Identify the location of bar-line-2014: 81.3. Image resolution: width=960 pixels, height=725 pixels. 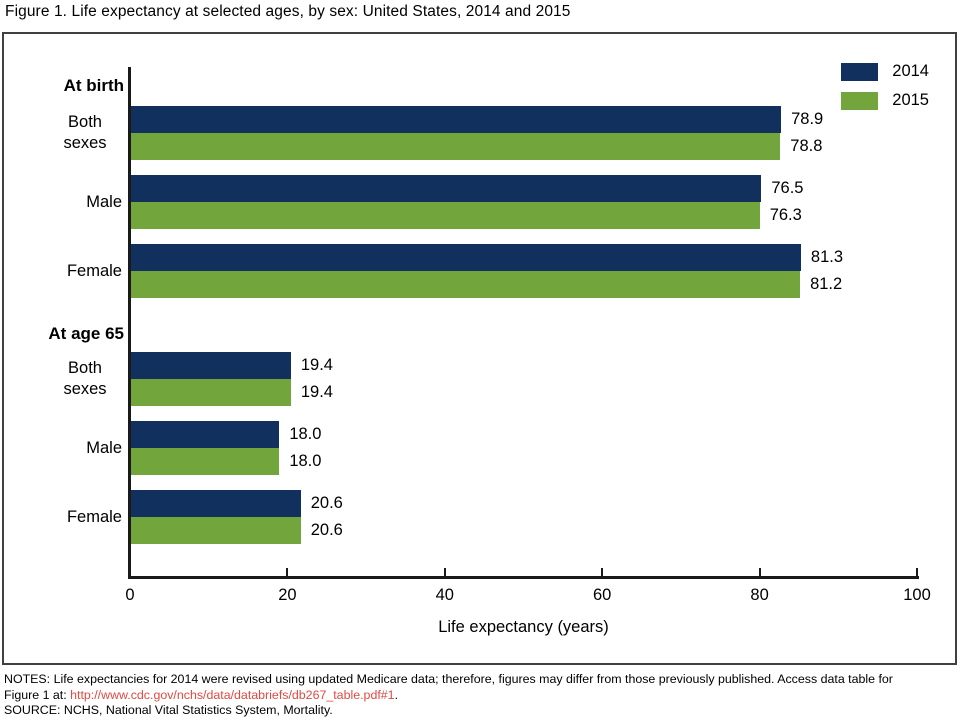
(543, 257).